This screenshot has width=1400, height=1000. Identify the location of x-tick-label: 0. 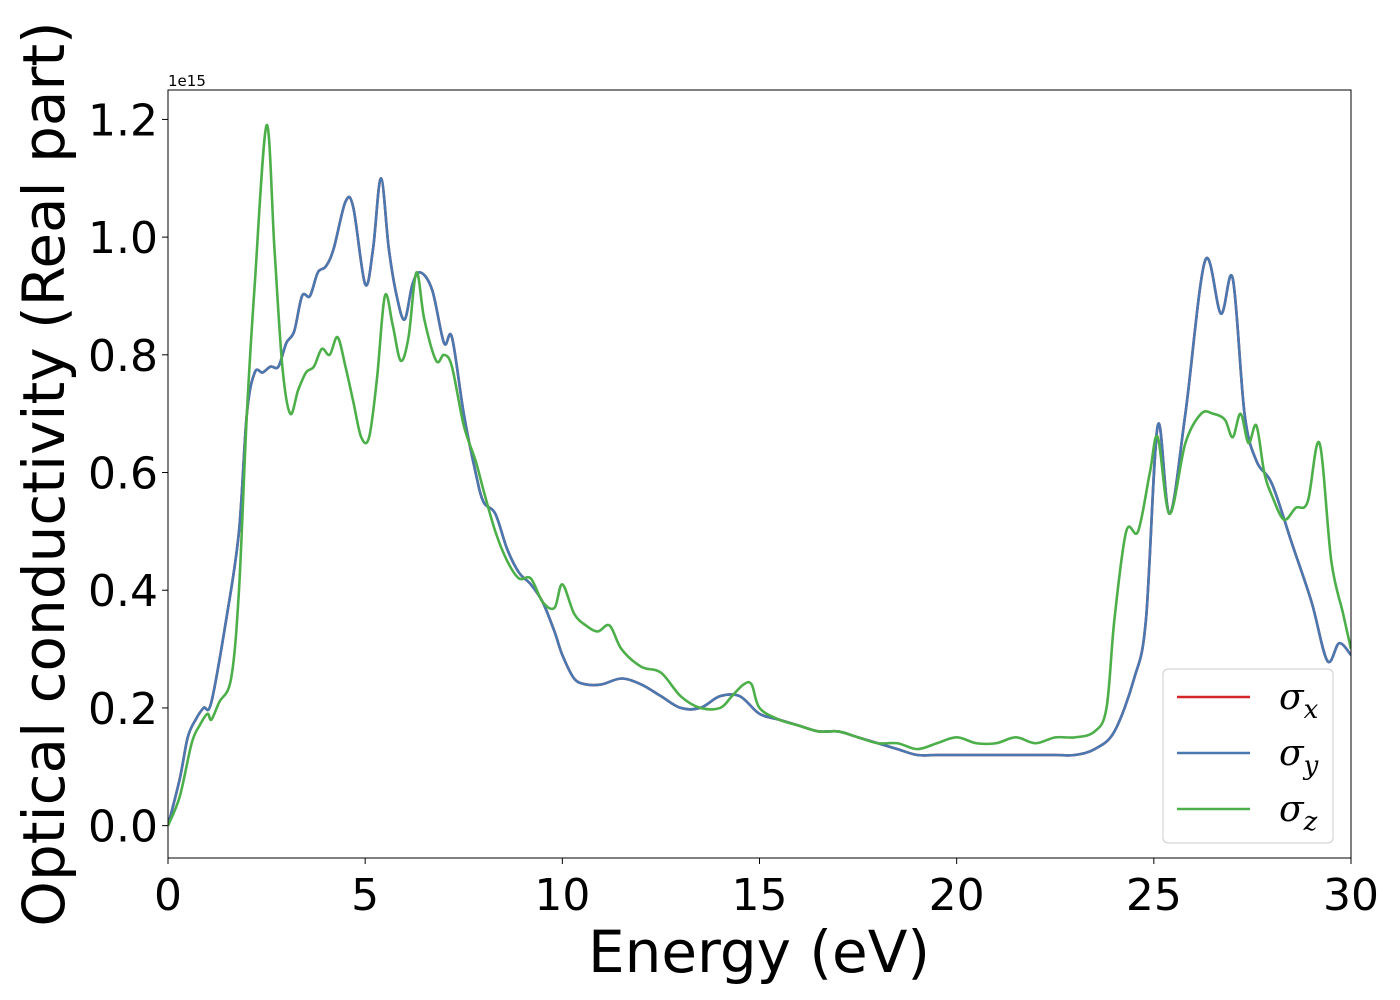
(168, 895).